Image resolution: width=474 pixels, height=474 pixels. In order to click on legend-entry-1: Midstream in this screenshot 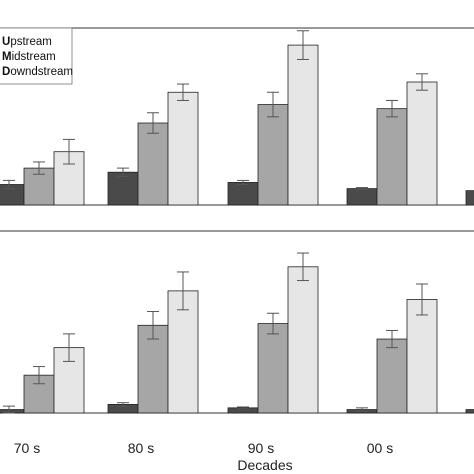, I will do `click(29, 57)`.